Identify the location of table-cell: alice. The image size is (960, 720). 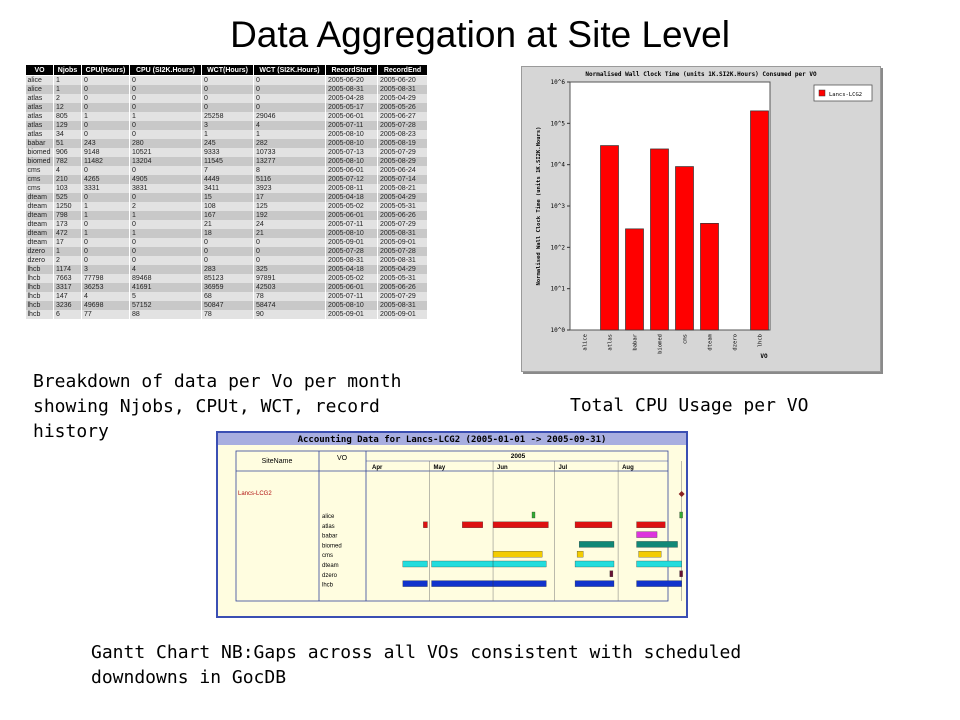
(39, 80).